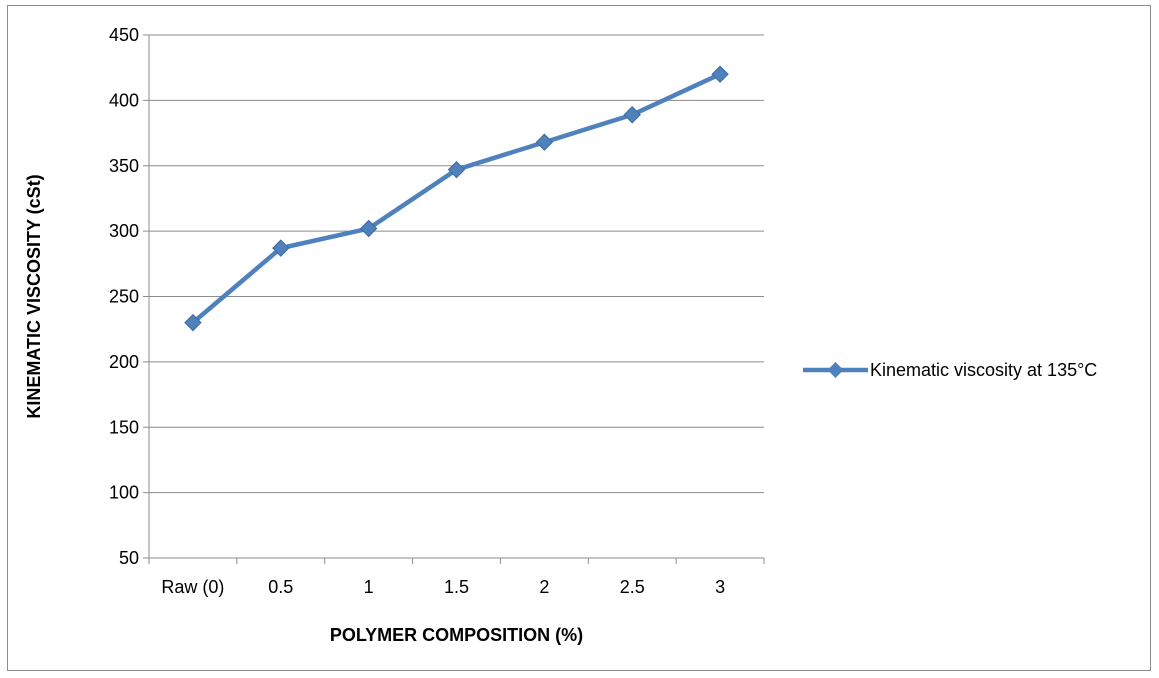 This screenshot has width=1159, height=678. I want to click on y-tick-label: 250, so click(124, 297).